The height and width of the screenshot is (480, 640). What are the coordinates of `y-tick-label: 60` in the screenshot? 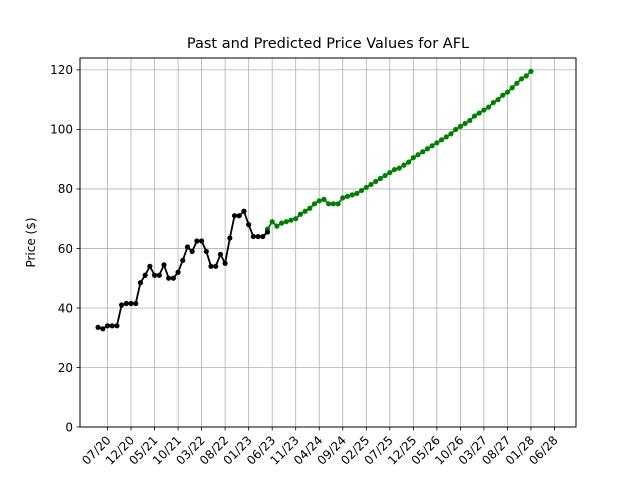 It's located at (65, 249).